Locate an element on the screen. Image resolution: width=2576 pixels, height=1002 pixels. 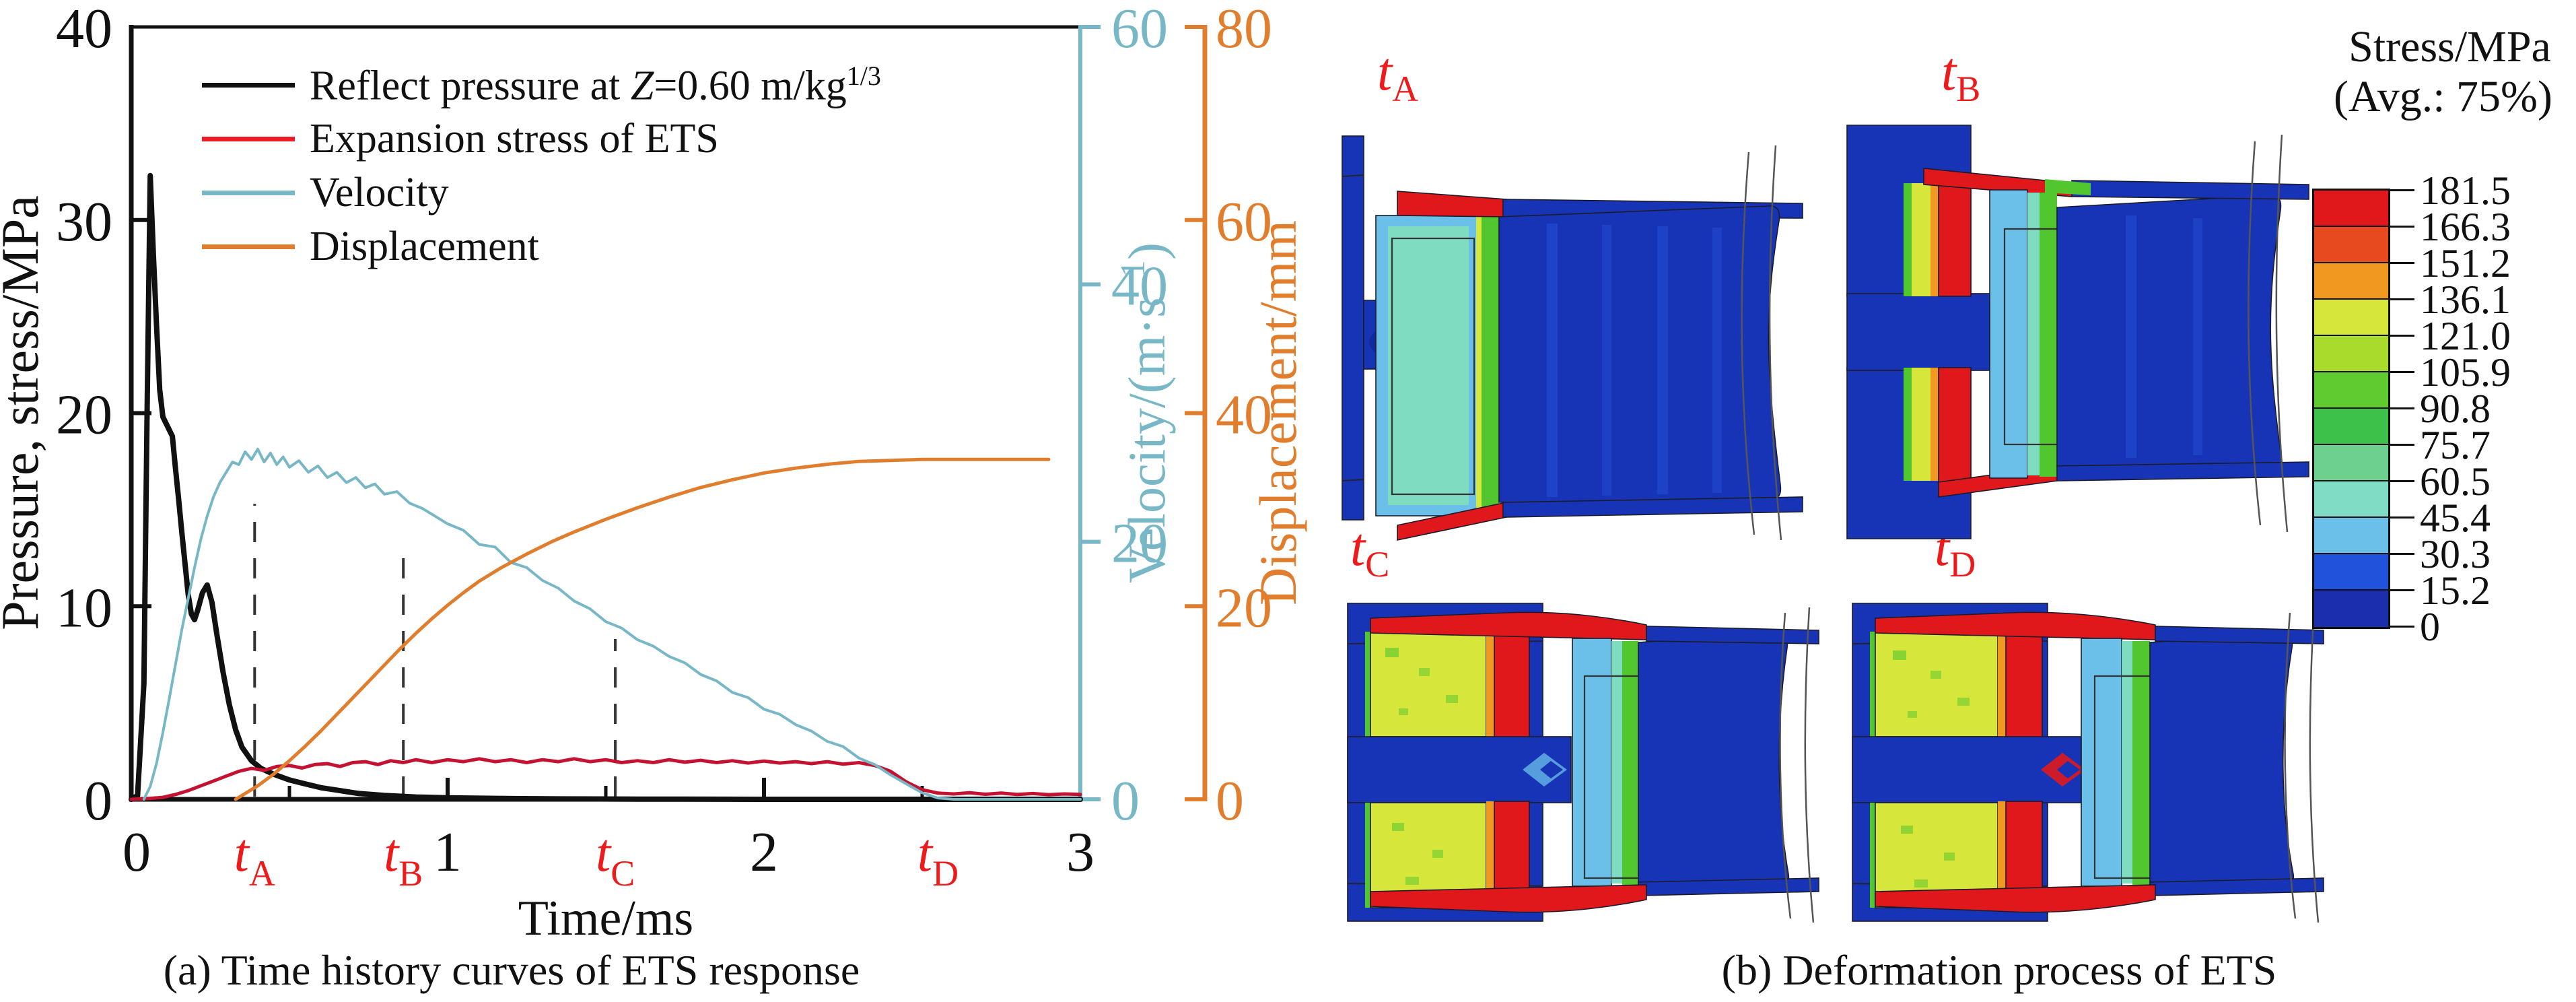
colorbar-title: Stress/MPa is located at coordinates (2449, 46).